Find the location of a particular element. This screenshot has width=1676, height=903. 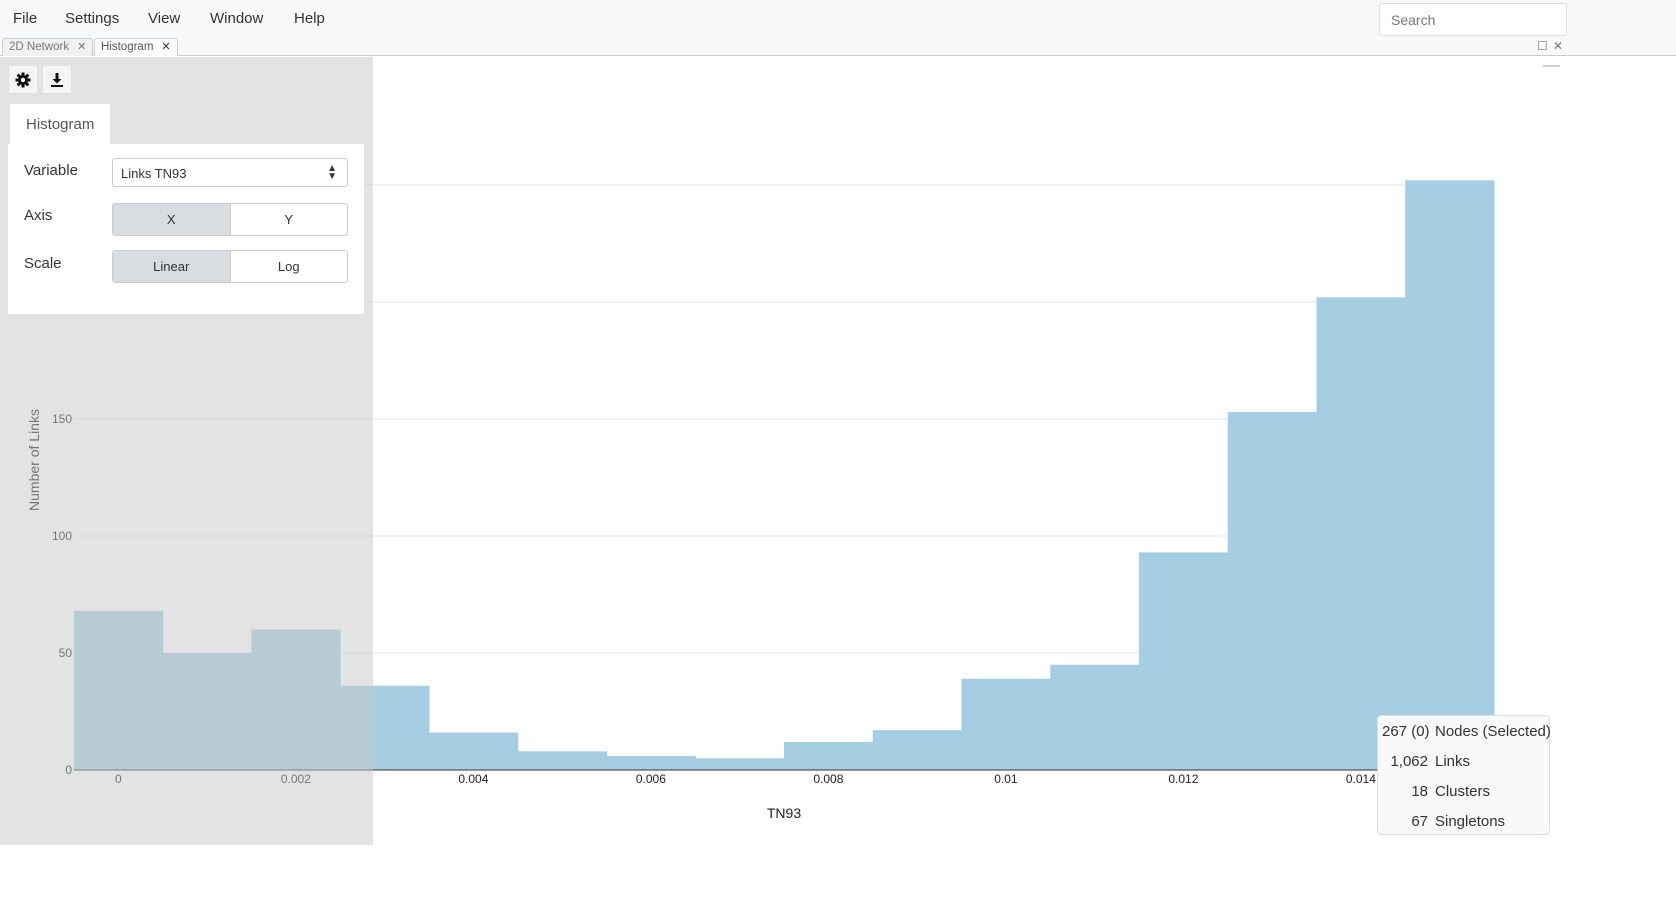

scale-label: Scale is located at coordinates (43, 263).